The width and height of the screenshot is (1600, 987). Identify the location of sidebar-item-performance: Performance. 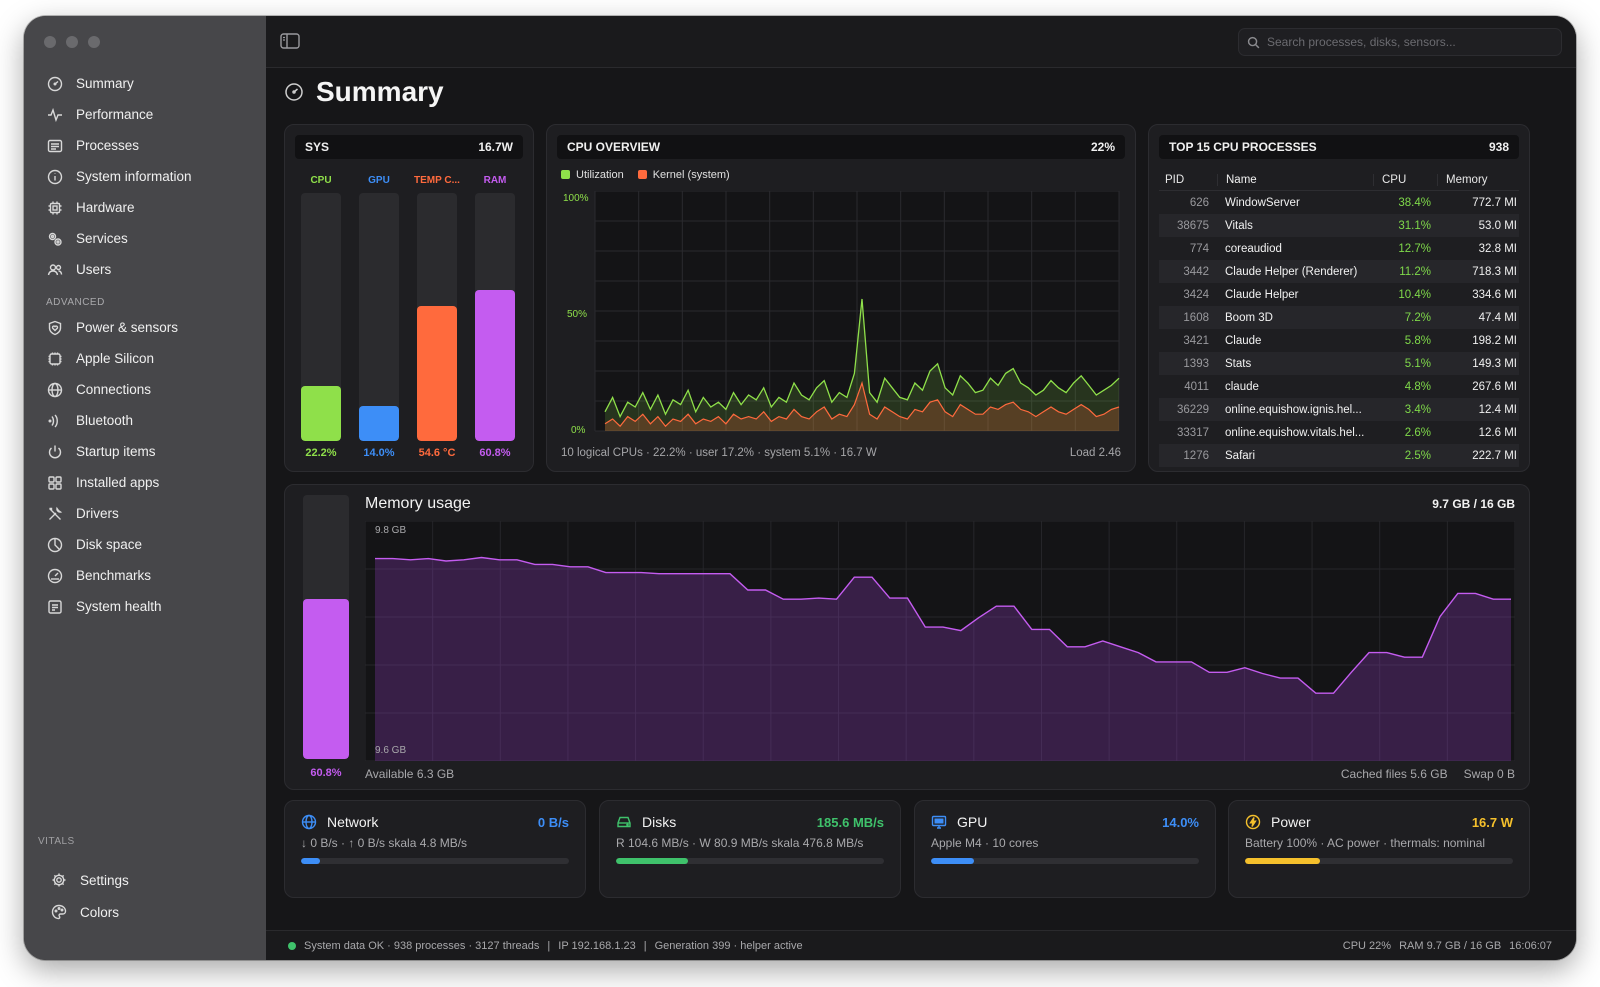
(146, 114).